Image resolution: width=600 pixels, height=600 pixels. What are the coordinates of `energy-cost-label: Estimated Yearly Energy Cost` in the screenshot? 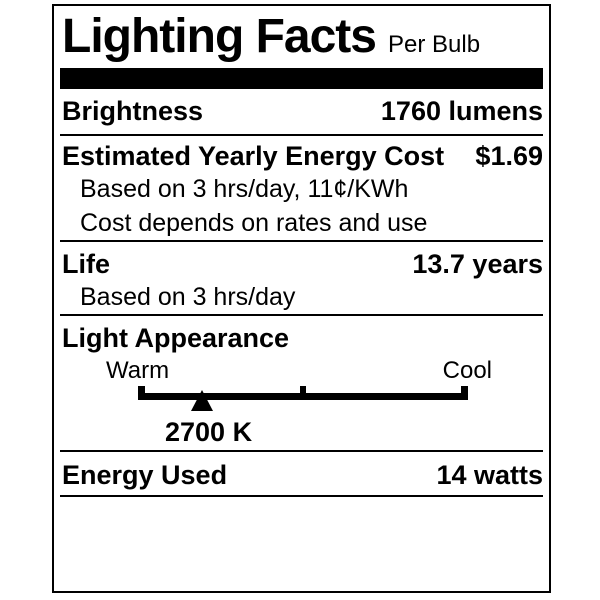 It's located at (253, 156).